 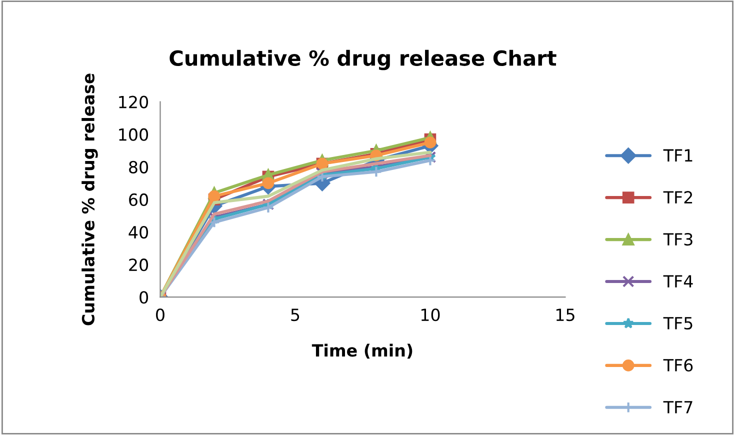 I want to click on y-tick-label: 80, so click(x=138, y=167).